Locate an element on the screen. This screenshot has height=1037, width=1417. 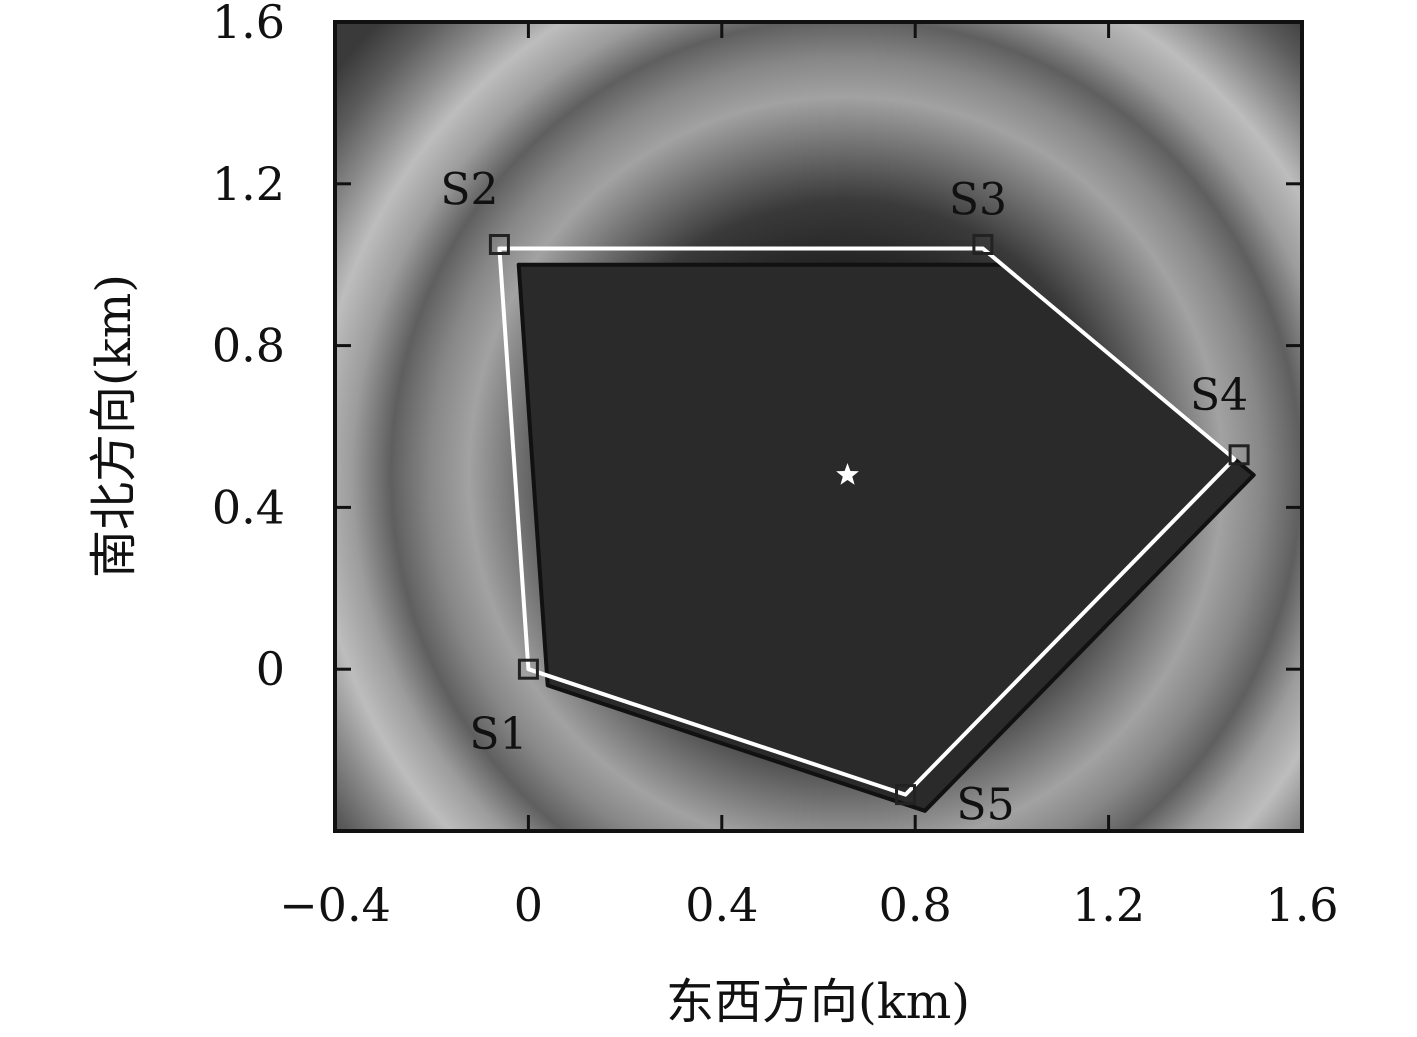
y-tick-label: 1.2 is located at coordinates (248, 184).